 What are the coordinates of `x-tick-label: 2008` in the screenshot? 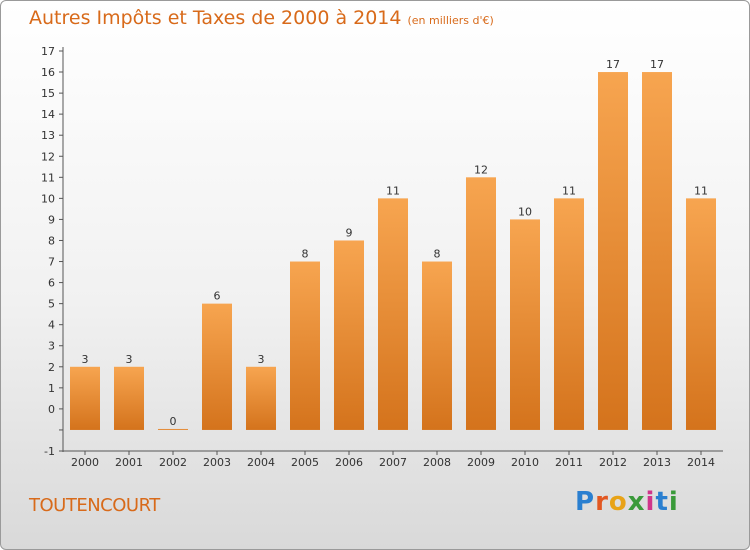 It's located at (437, 462).